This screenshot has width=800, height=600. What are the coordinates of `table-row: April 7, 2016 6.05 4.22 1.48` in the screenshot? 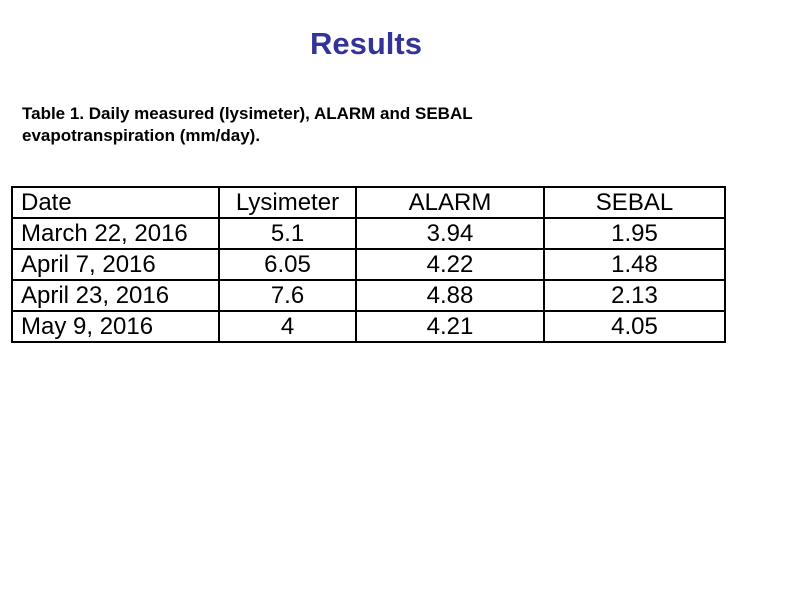 It's located at (368, 264).